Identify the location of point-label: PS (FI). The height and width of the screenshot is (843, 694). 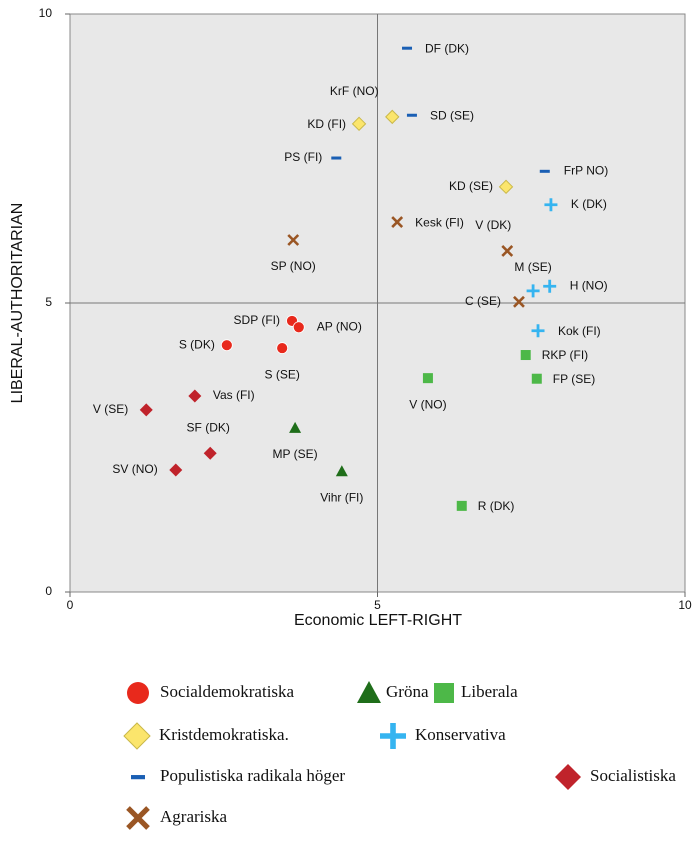
(303, 157).